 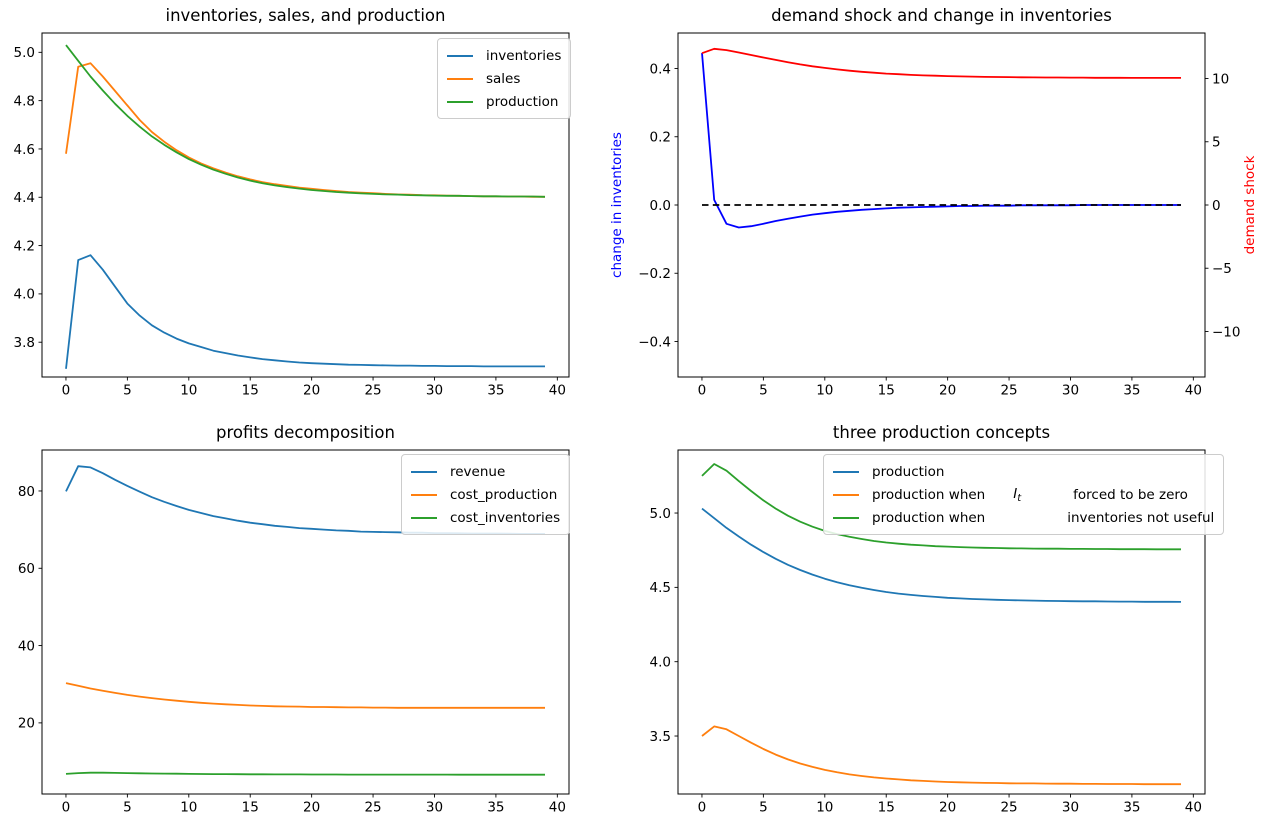 What do you see at coordinates (305, 773) in the screenshot?
I see `series-line-cost-inventories` at bounding box center [305, 773].